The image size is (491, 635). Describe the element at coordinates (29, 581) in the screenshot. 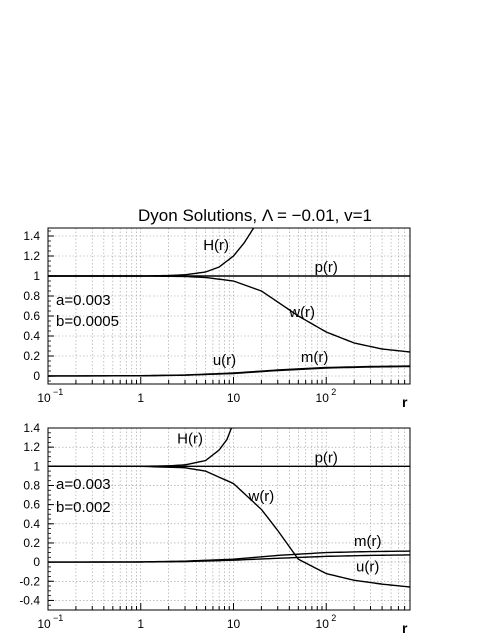

I see `y-tick-label: -0.2` at that location.